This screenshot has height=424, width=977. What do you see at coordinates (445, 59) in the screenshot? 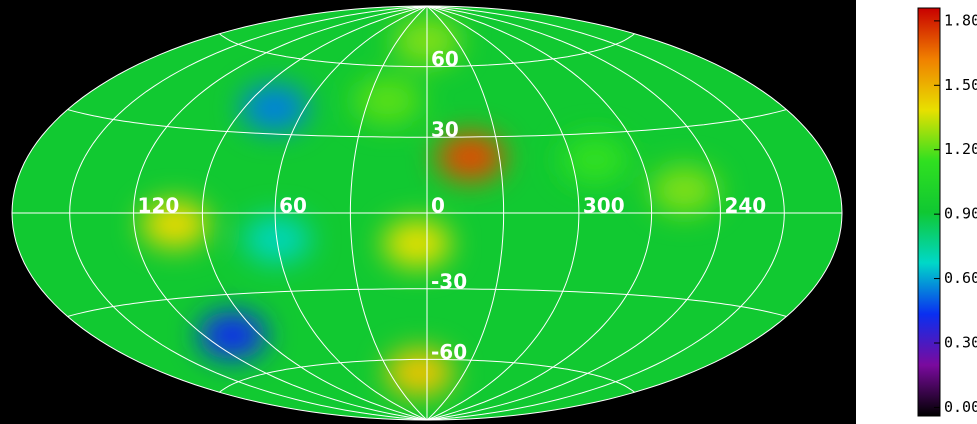
I see `latitude-label: 60` at bounding box center [445, 59].